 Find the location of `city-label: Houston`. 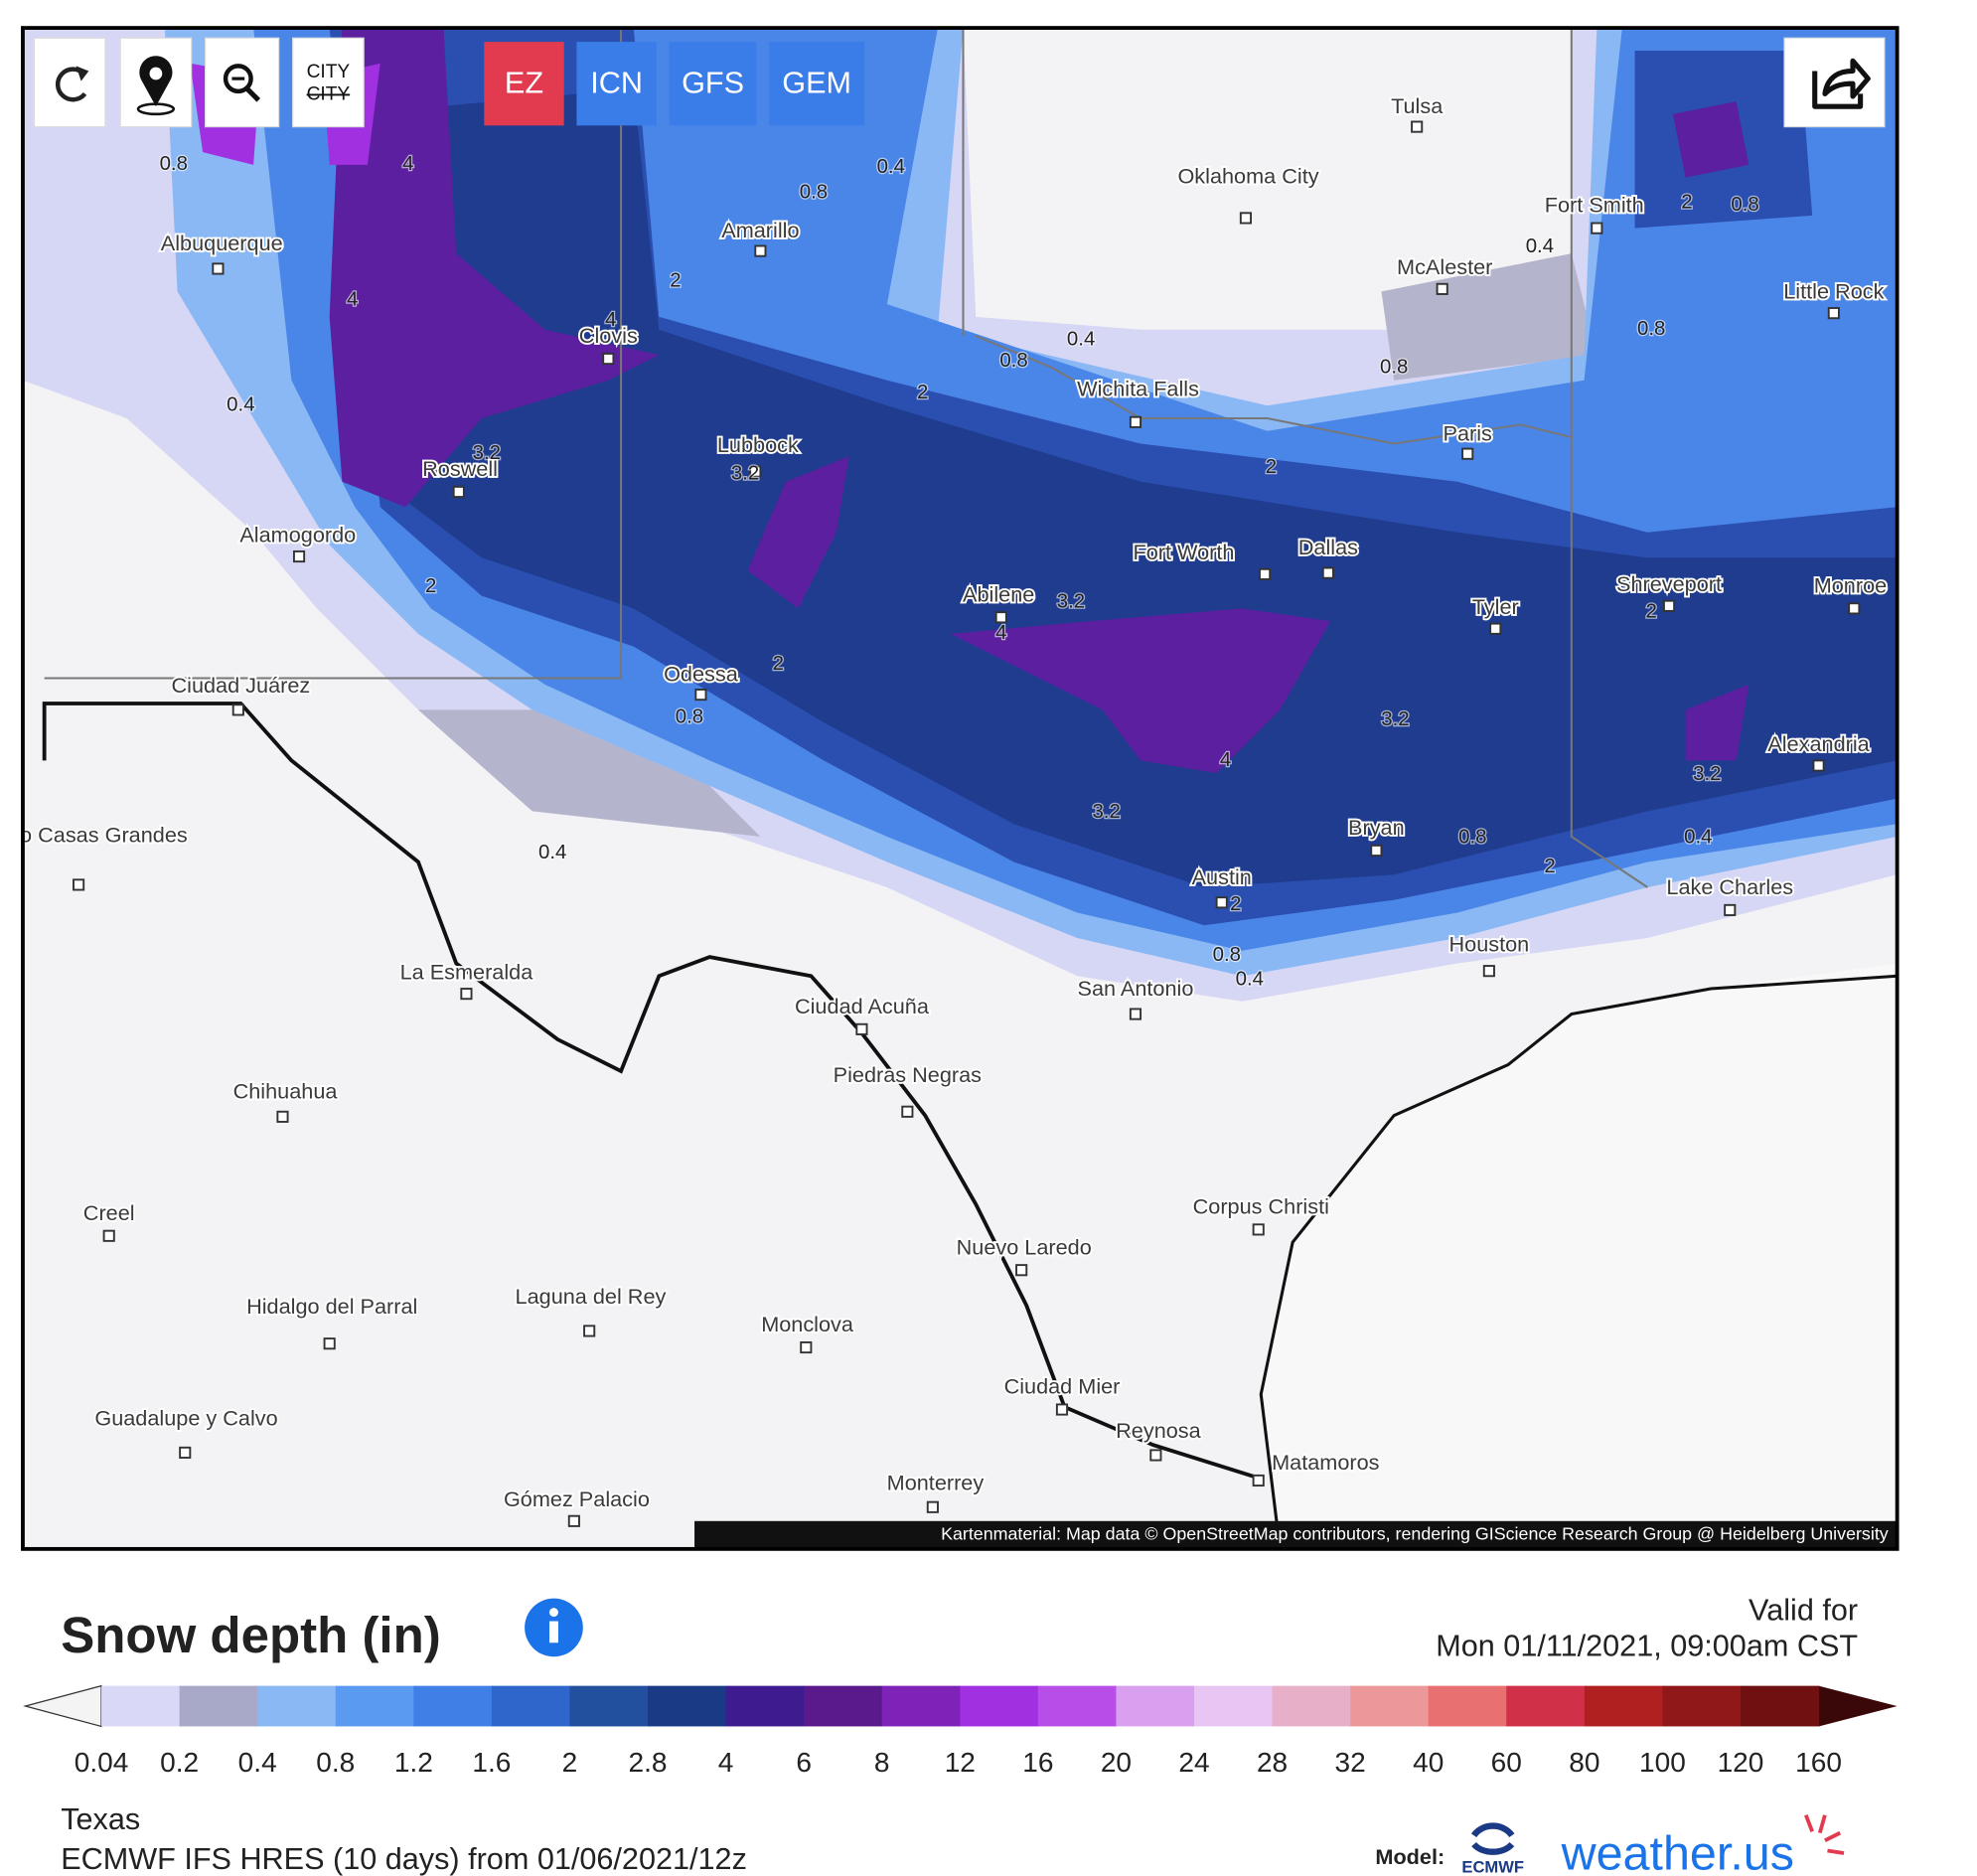

city-label: Houston is located at coordinates (1489, 943).